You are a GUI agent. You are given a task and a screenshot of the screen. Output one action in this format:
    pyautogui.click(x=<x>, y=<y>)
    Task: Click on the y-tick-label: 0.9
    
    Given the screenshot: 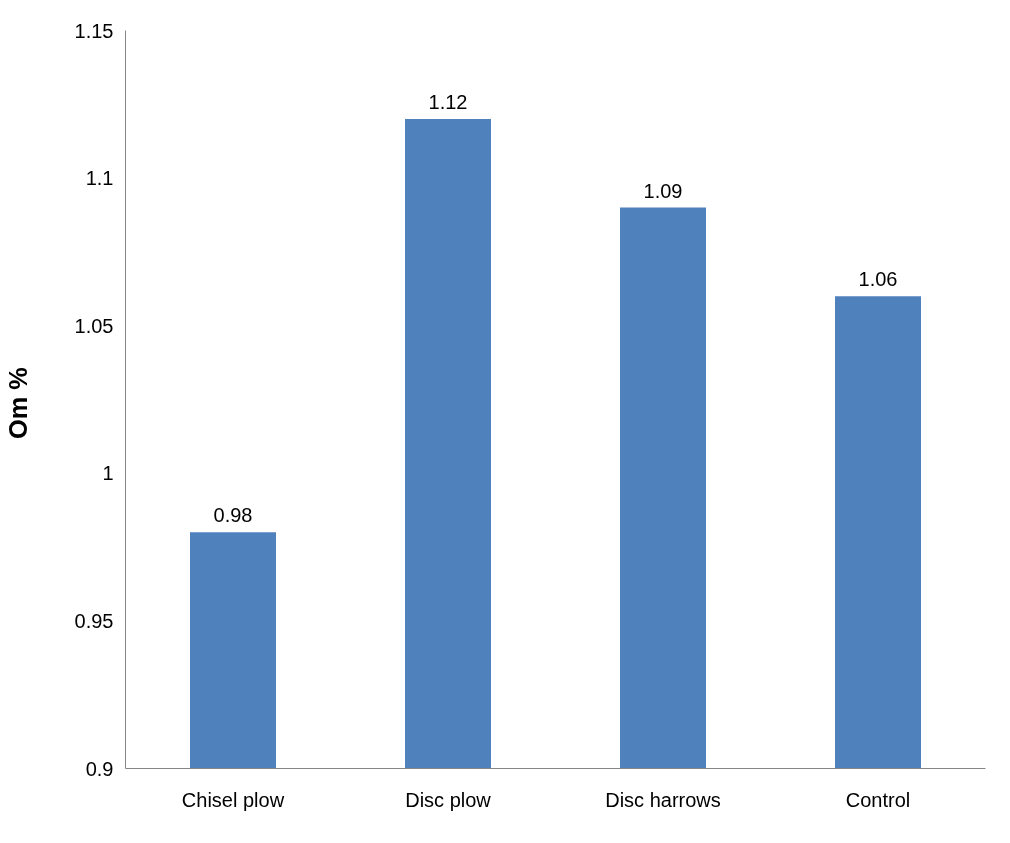 What is the action you would take?
    pyautogui.click(x=99, y=768)
    